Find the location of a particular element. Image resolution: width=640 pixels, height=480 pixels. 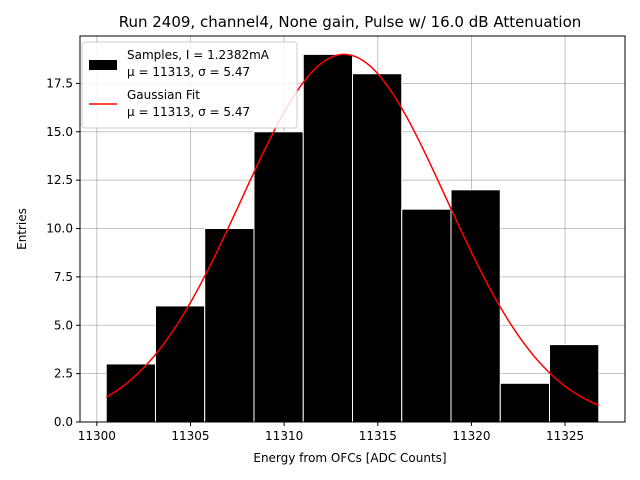

legend-samples-label: Samples, I = 1.2382mA is located at coordinates (198, 55).